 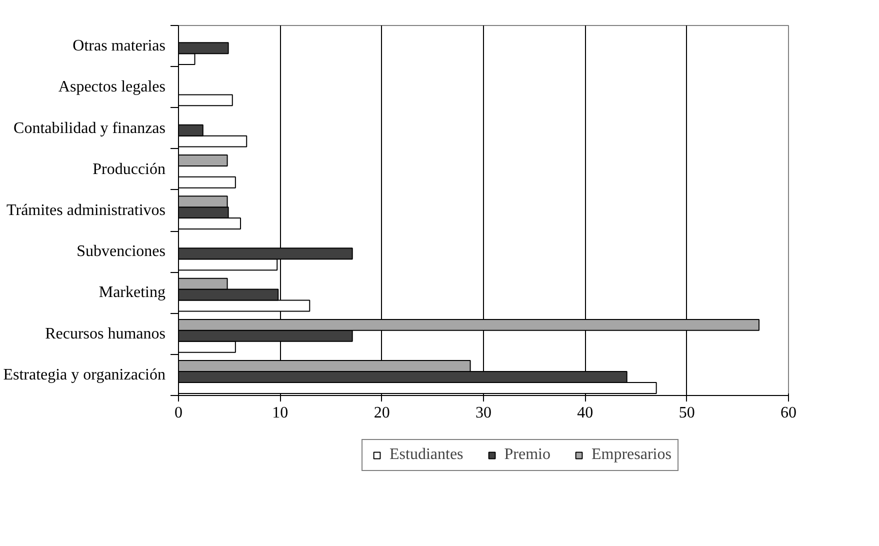 I want to click on y-tick-label: Contabilidad y finanzas, so click(x=90, y=128).